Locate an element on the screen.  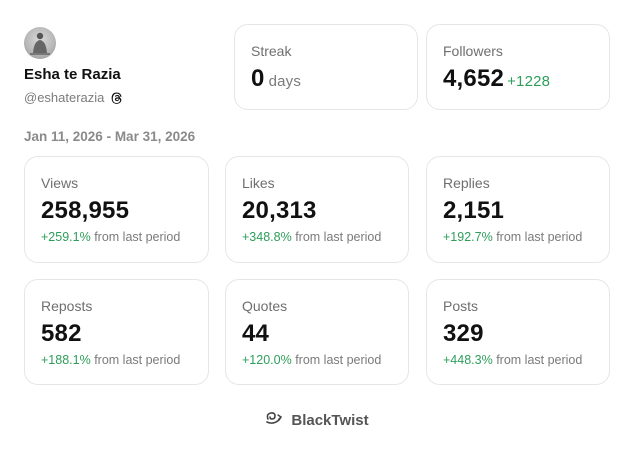
quotes-change: +120.0% from last period is located at coordinates (311, 360).